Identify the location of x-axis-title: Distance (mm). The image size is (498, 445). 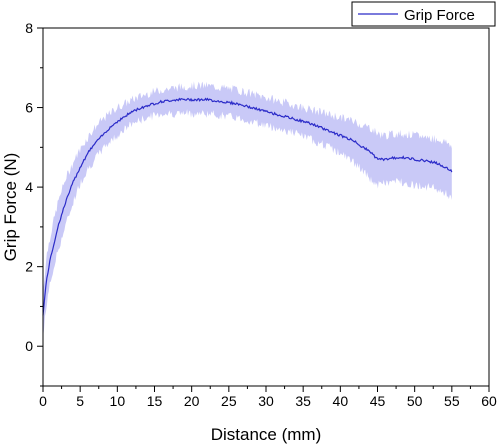
(266, 434).